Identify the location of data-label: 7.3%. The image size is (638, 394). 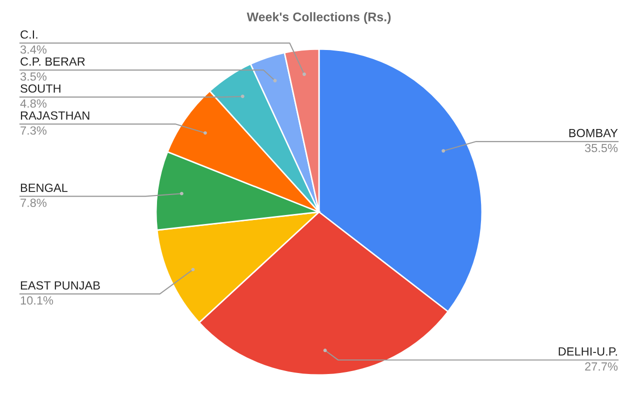
(33, 130).